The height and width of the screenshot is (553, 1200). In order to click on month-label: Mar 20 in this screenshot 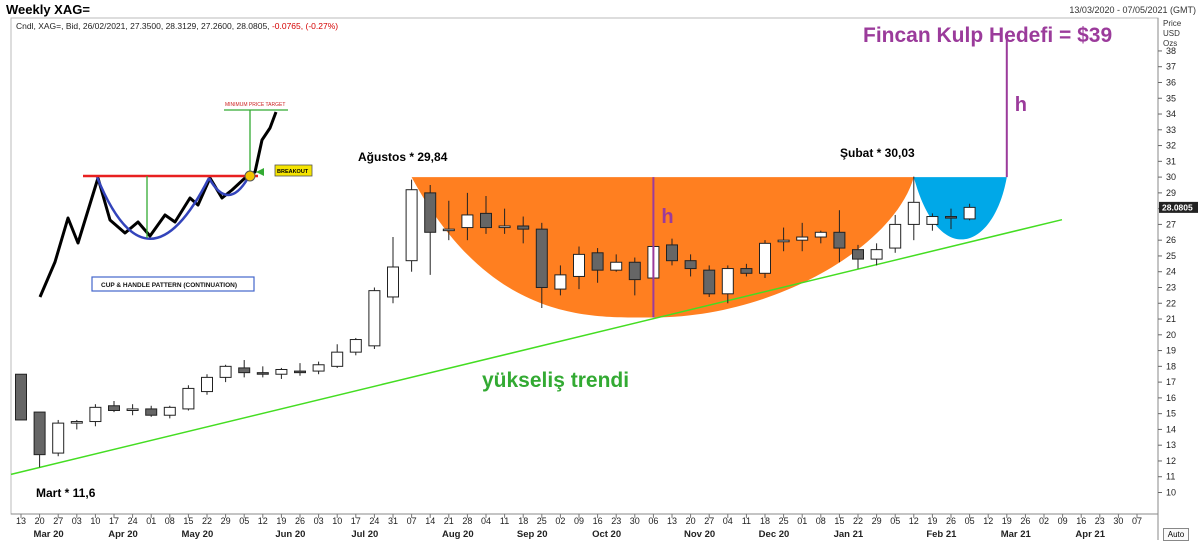, I will do `click(49, 534)`.